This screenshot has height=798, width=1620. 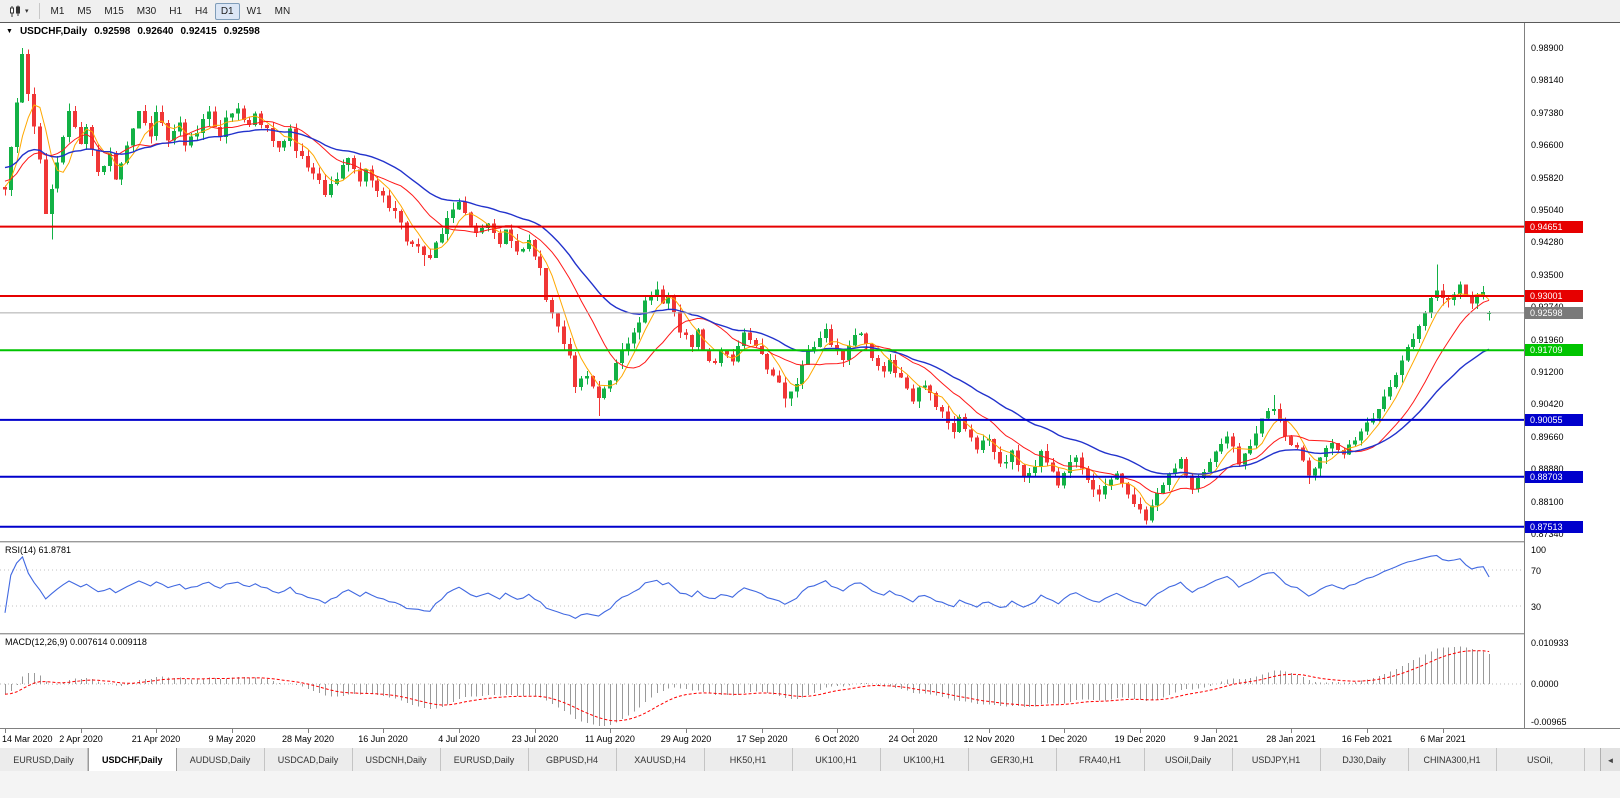 What do you see at coordinates (27, 11) in the screenshot?
I see `chevron-down-icon: ▾` at bounding box center [27, 11].